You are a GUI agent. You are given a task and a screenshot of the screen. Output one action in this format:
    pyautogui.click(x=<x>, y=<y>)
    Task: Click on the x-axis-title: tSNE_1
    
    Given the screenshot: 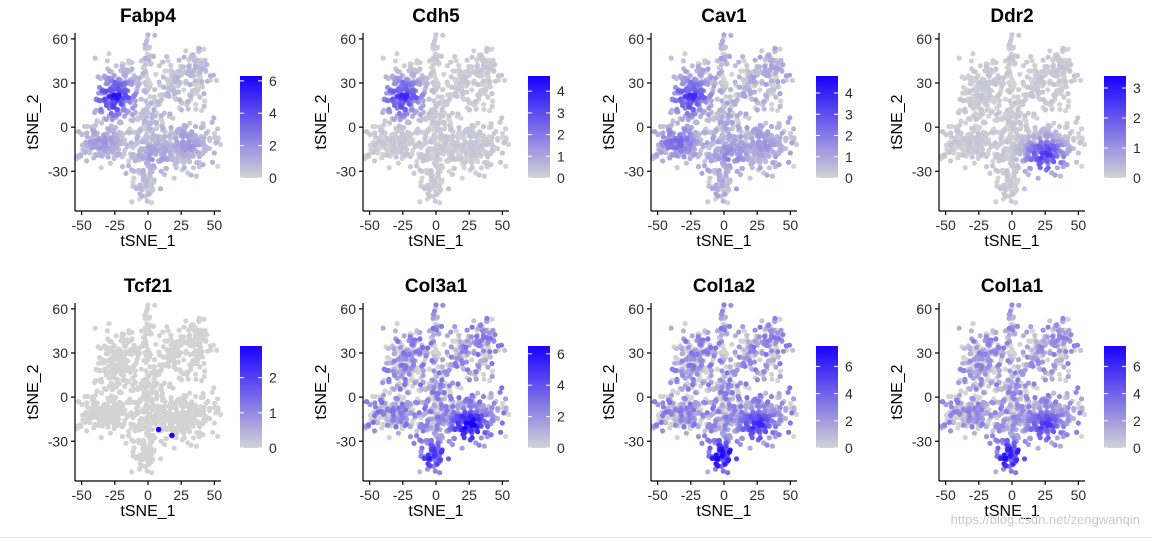 What is the action you would take?
    pyautogui.click(x=1011, y=241)
    